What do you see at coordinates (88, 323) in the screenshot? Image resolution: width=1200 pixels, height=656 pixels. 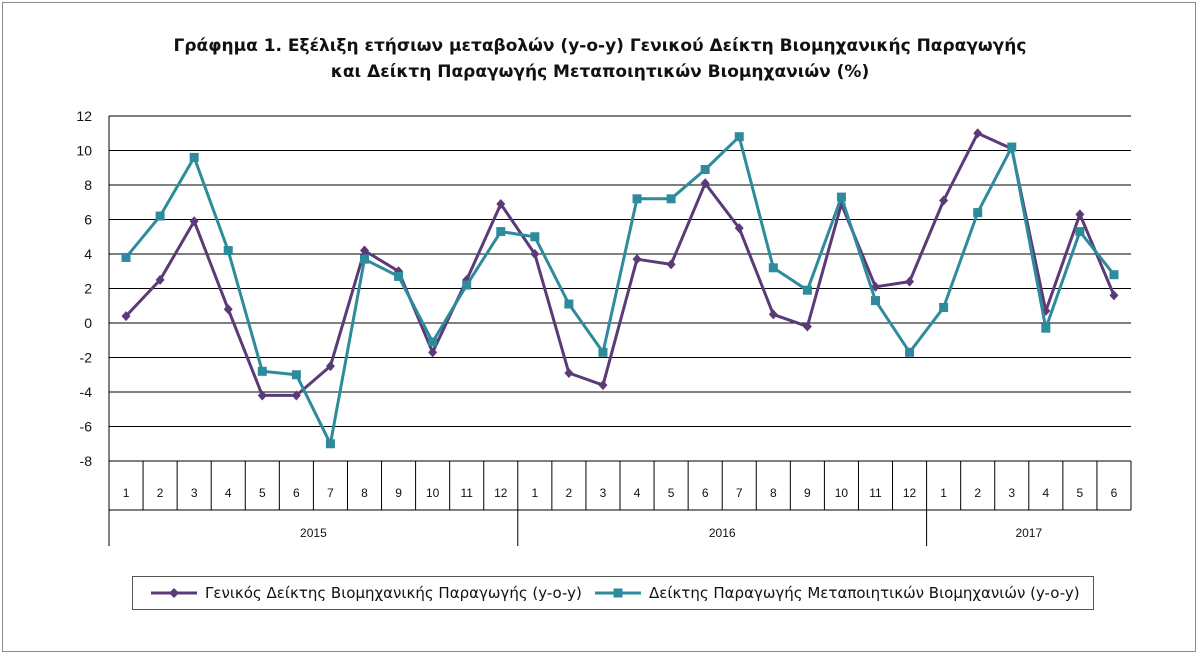 I see `y-tick-label: 0` at bounding box center [88, 323].